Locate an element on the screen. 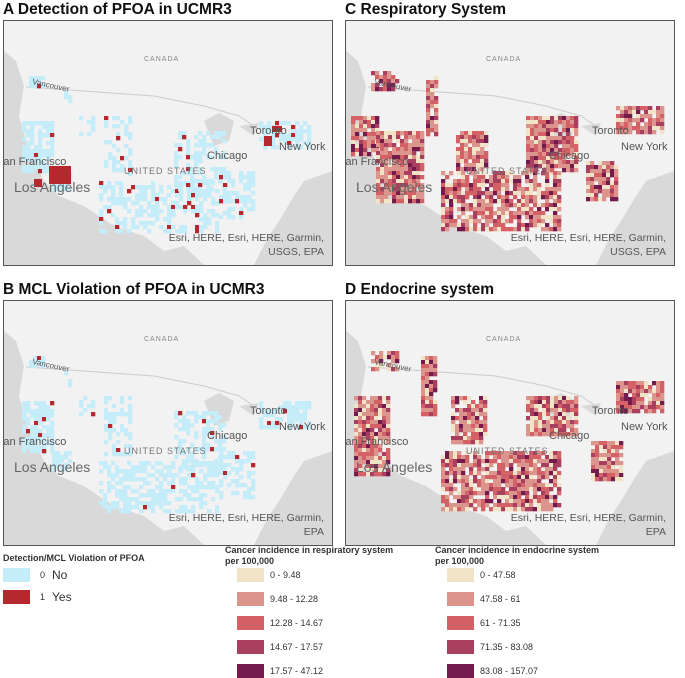 Image resolution: width=685 pixels, height=678 pixels. detection-area is located at coordinates (38, 183).